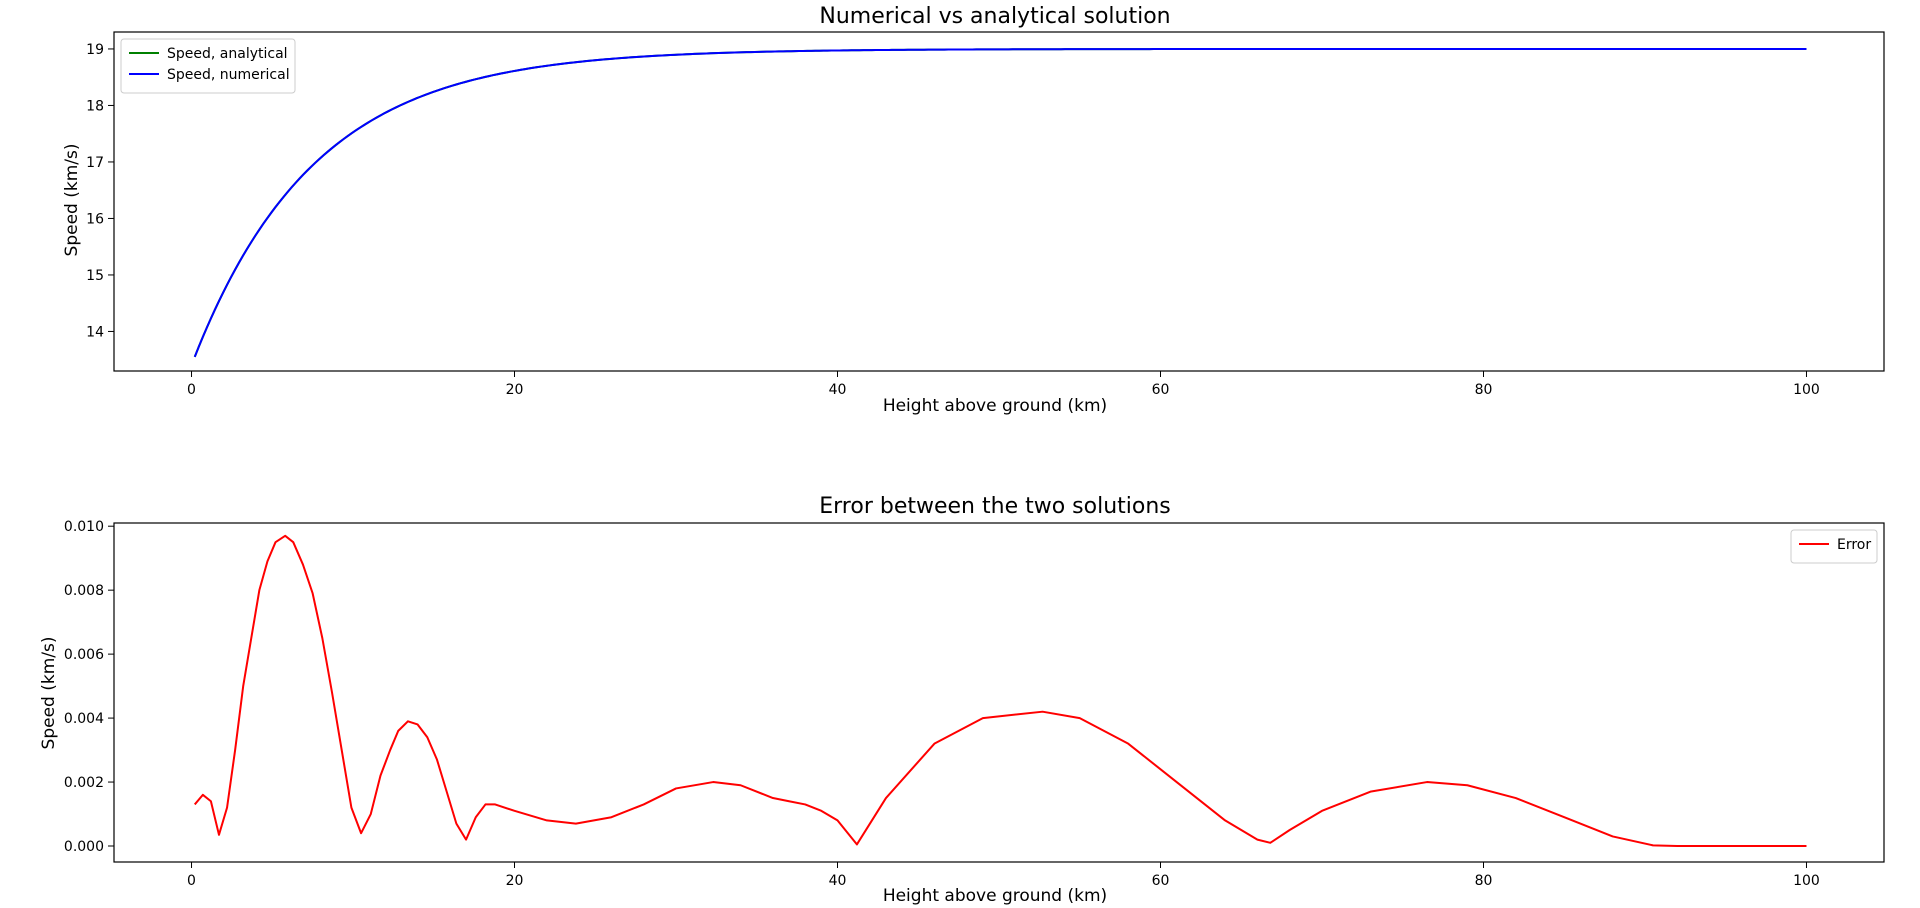 Image resolution: width=1920 pixels, height=908 pixels. Describe the element at coordinates (84, 847) in the screenshot. I see `y-tick-label: 0.000` at that location.